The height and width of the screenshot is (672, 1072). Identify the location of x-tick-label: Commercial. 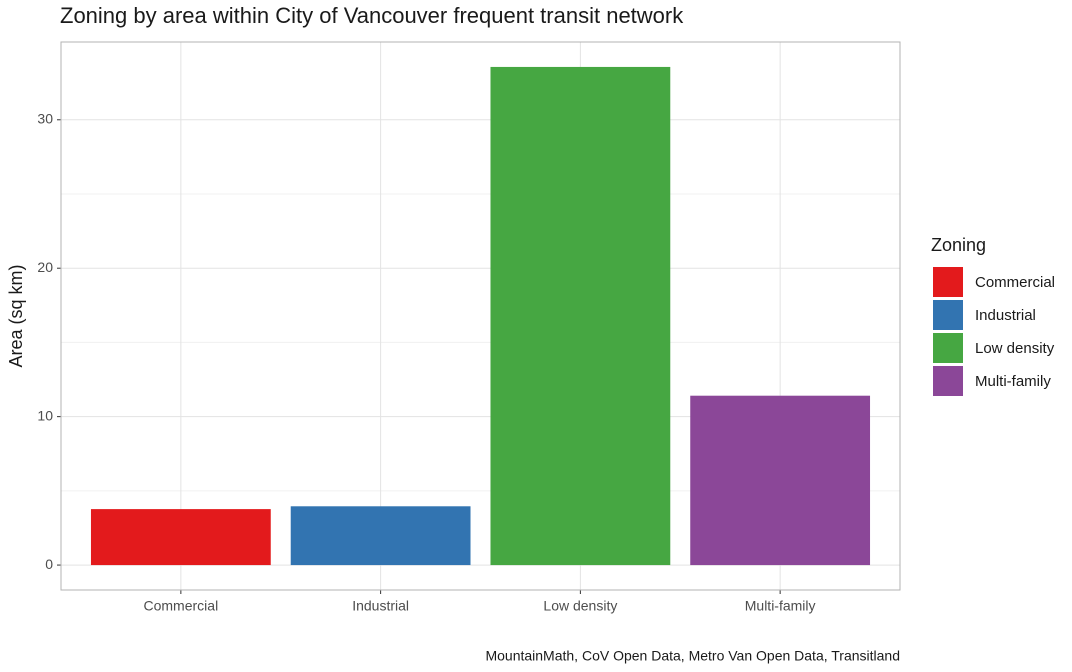
(181, 606).